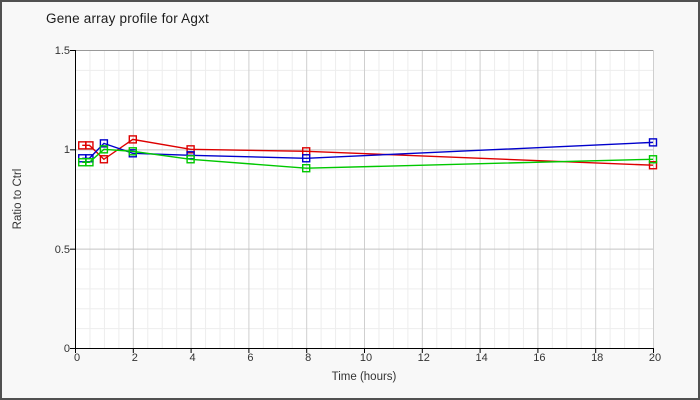 This screenshot has height=400, width=700. I want to click on x-tick-label: 20, so click(655, 358).